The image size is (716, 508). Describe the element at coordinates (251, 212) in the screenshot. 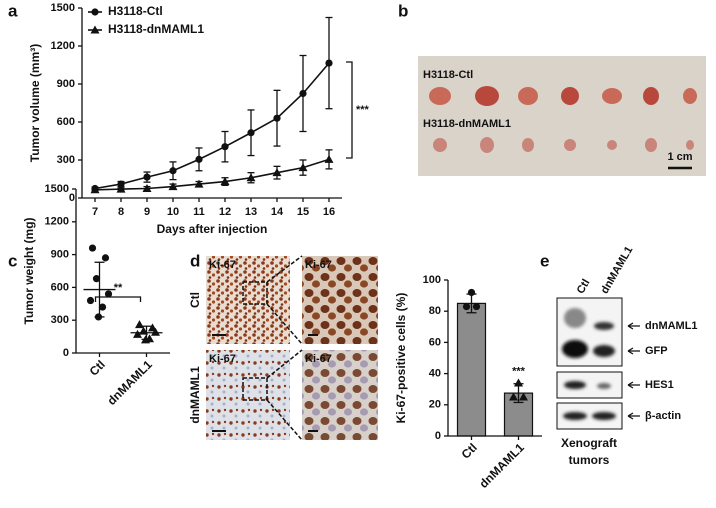

I see `x-tick-label: 13` at that location.